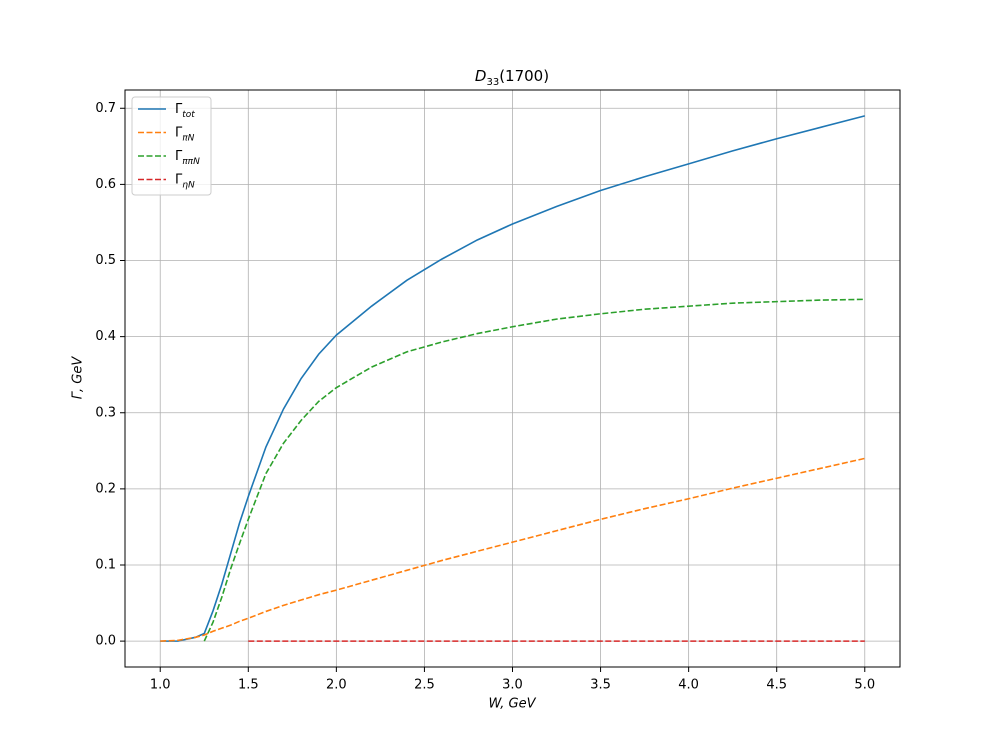 The width and height of the screenshot is (1000, 750). What do you see at coordinates (776, 685) in the screenshot?
I see `x-tick-label: 4.5` at bounding box center [776, 685].